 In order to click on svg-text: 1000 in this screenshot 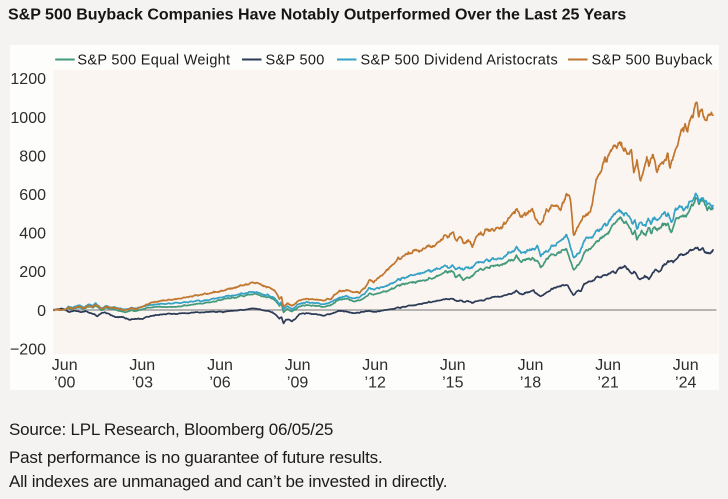, I will do `click(28, 118)`.